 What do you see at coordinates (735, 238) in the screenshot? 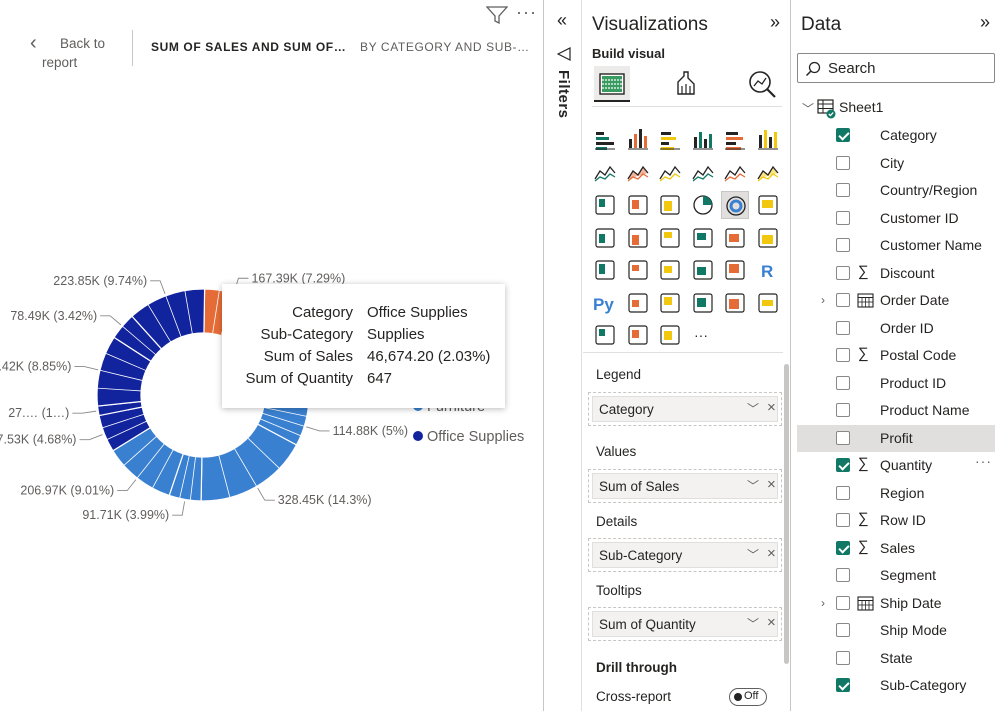
I see `gauge-icon` at bounding box center [735, 238].